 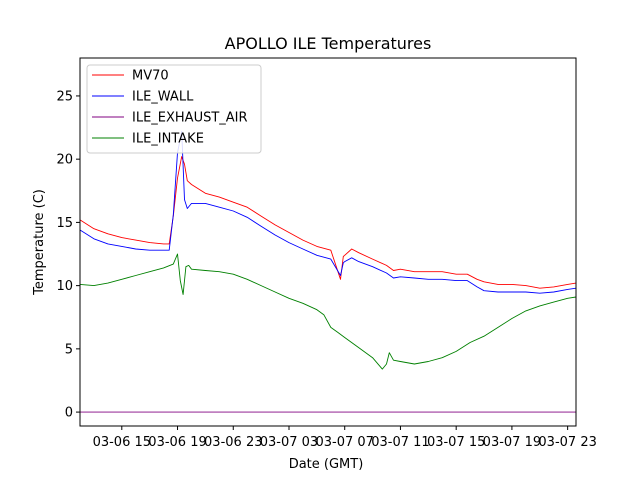 I want to click on x-tick-label: 03-06 19, so click(x=177, y=442).